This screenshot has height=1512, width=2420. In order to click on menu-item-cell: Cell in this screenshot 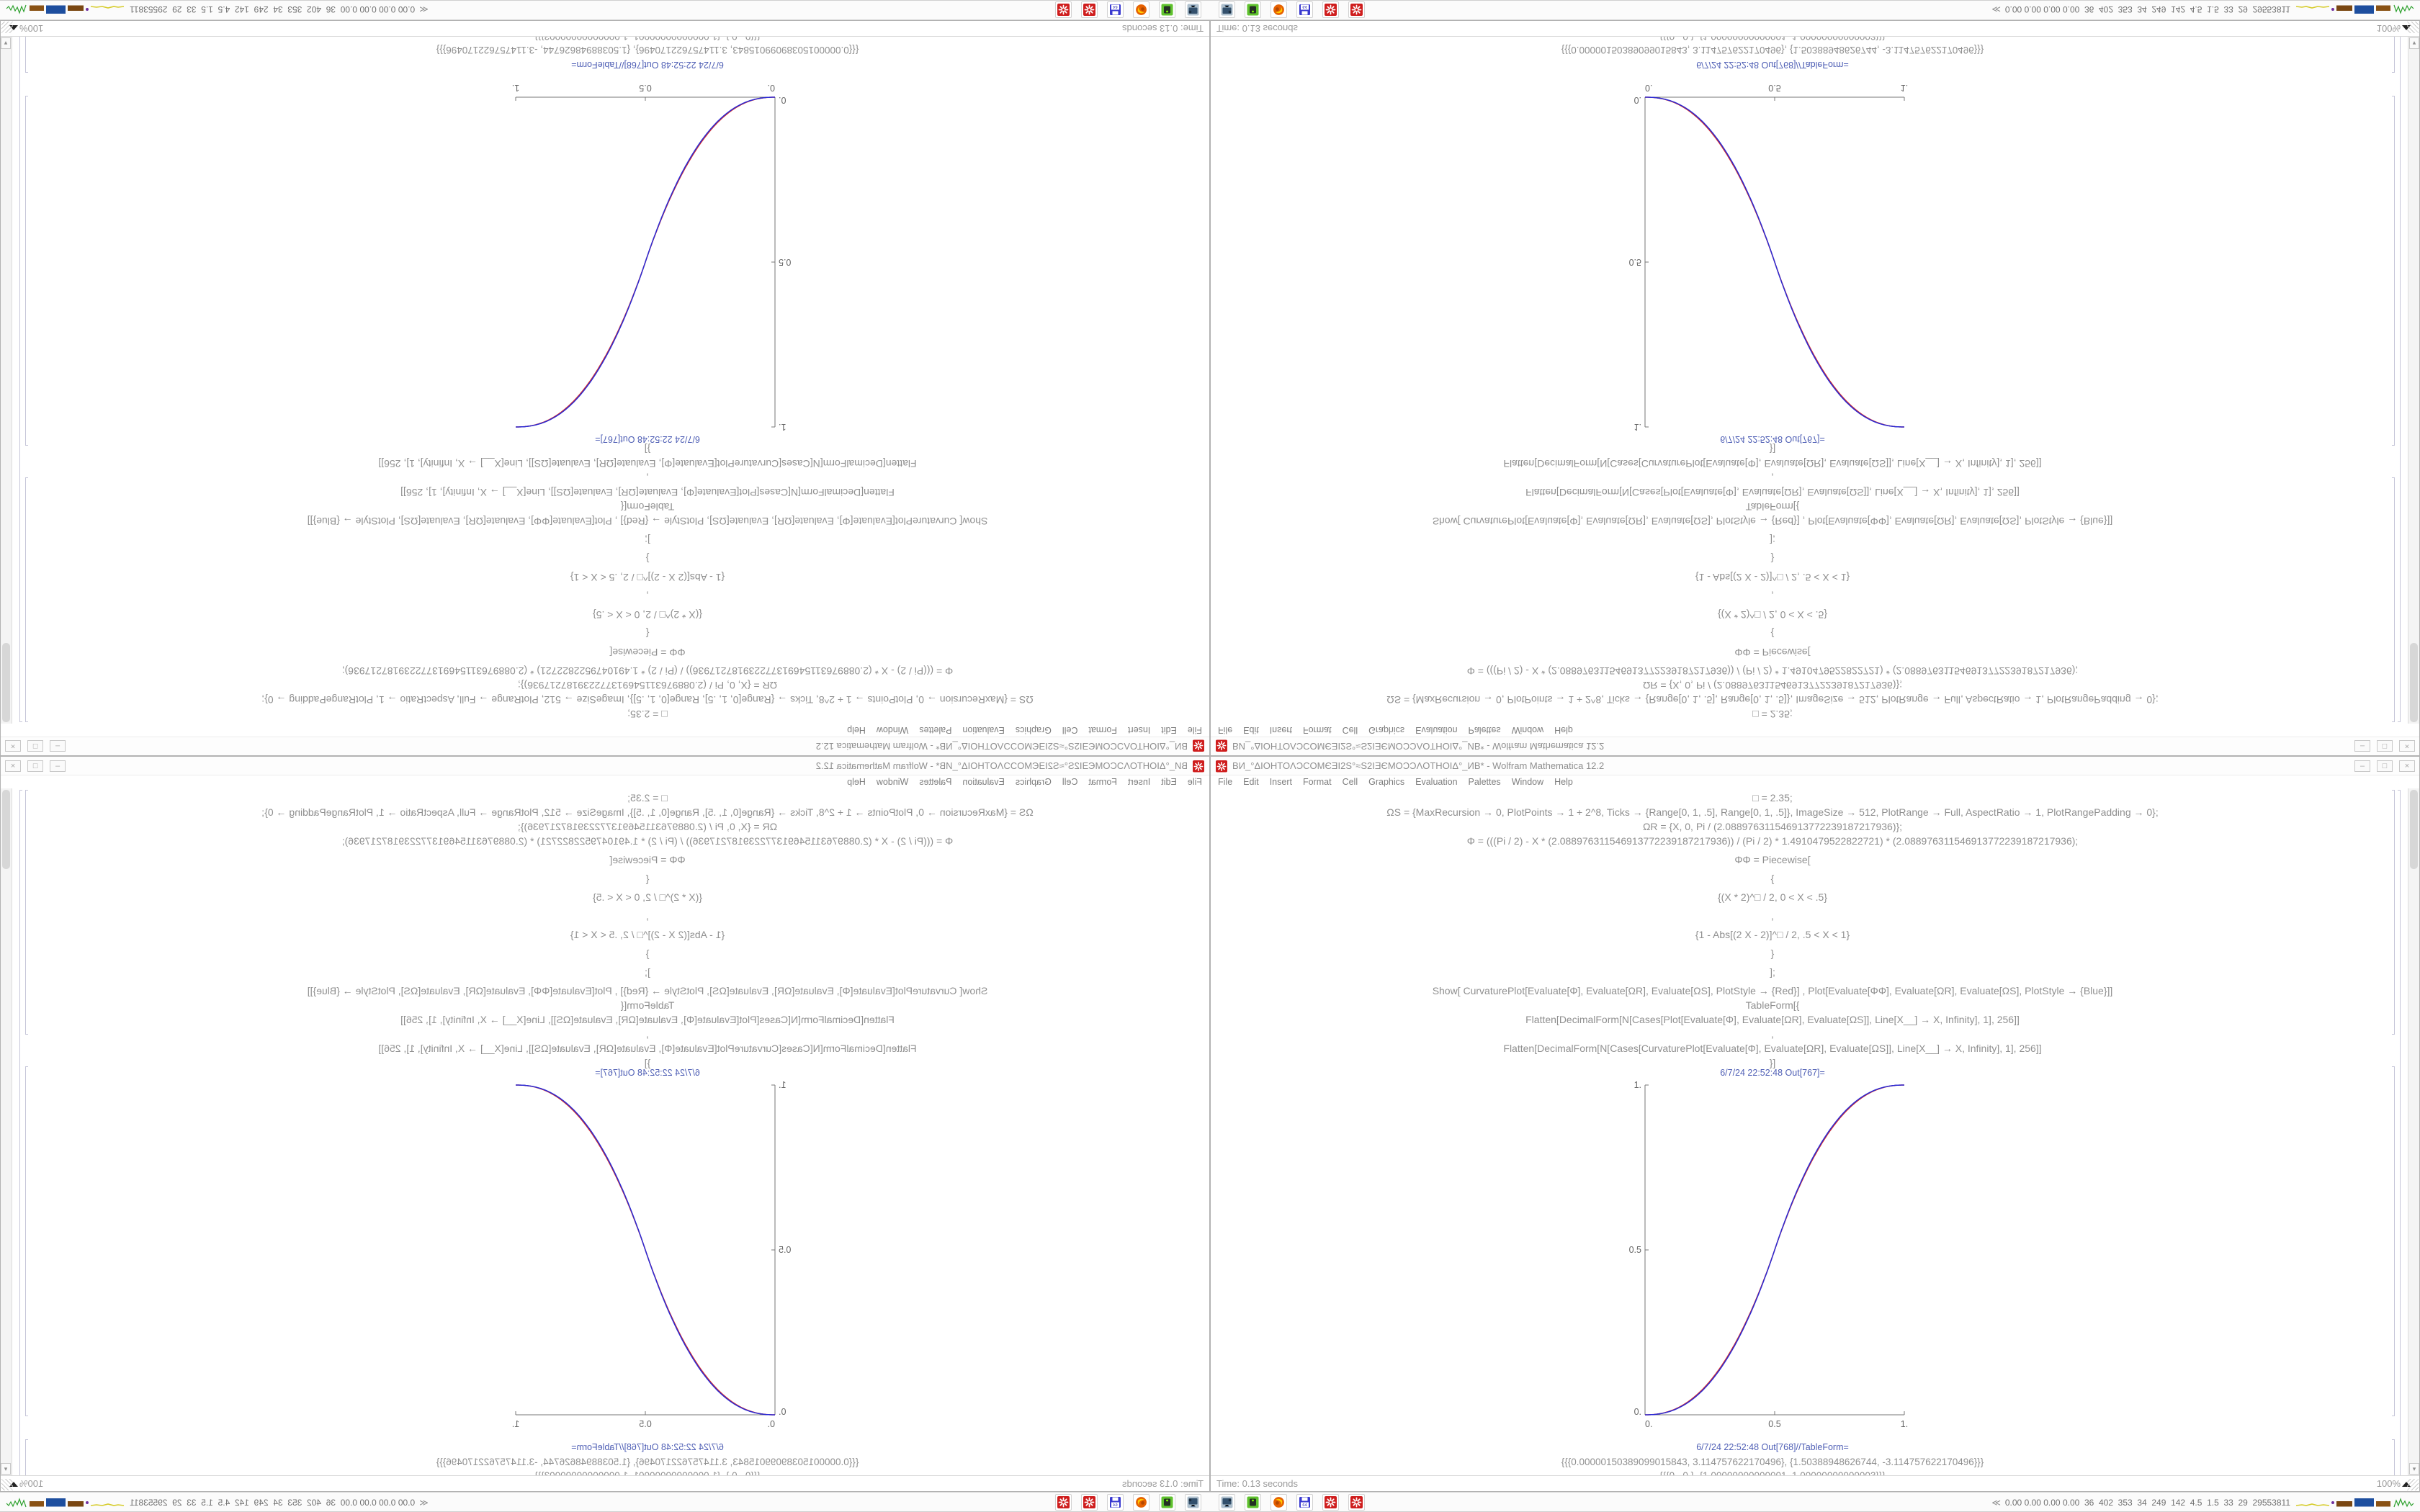, I will do `click(1350, 782)`.